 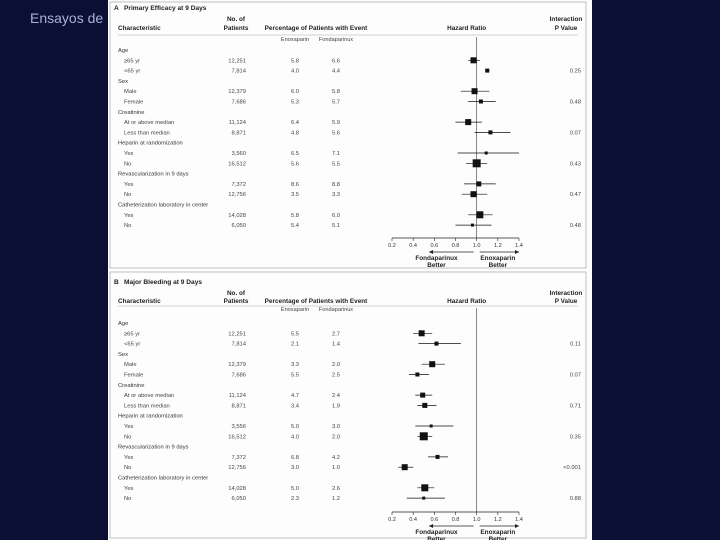 What do you see at coordinates (295, 103) in the screenshot?
I see `panel-a-row-enoxaparin: 5.3` at bounding box center [295, 103].